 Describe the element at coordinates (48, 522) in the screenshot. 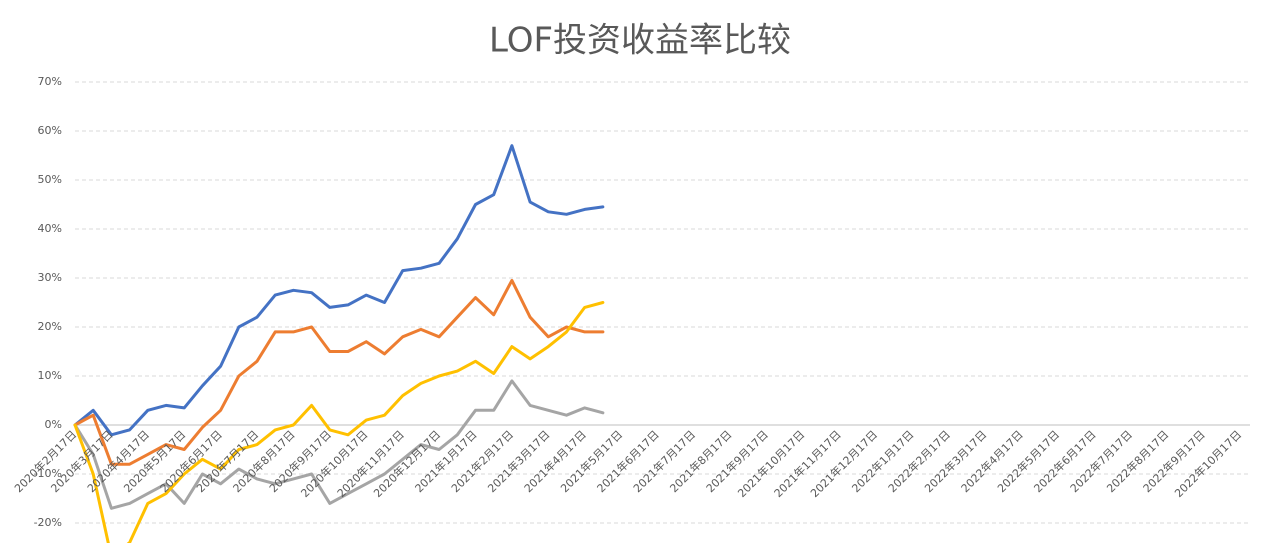

I see `y-tick-label: -20%` at that location.